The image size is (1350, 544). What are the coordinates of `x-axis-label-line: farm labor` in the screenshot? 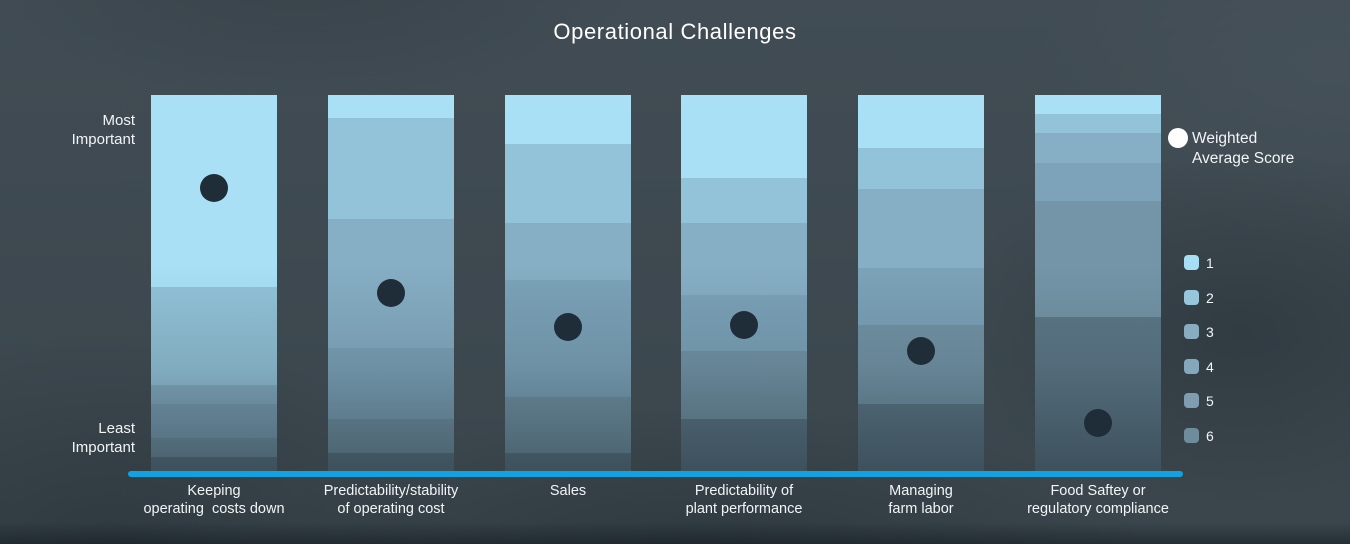 It's located at (921, 508).